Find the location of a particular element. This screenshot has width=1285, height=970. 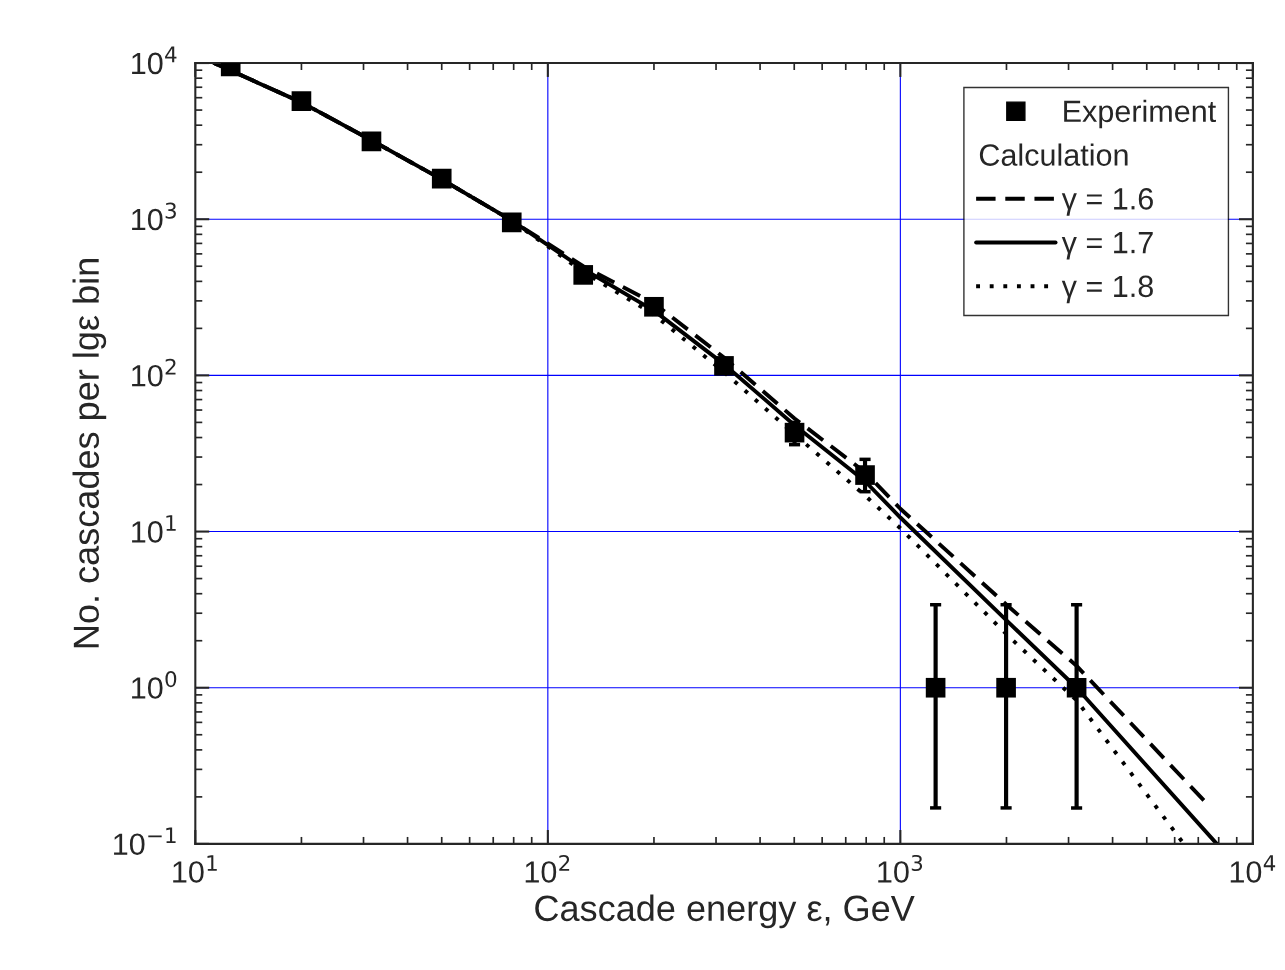

x-tick-label: 10$^{1}$ is located at coordinates (195, 869).